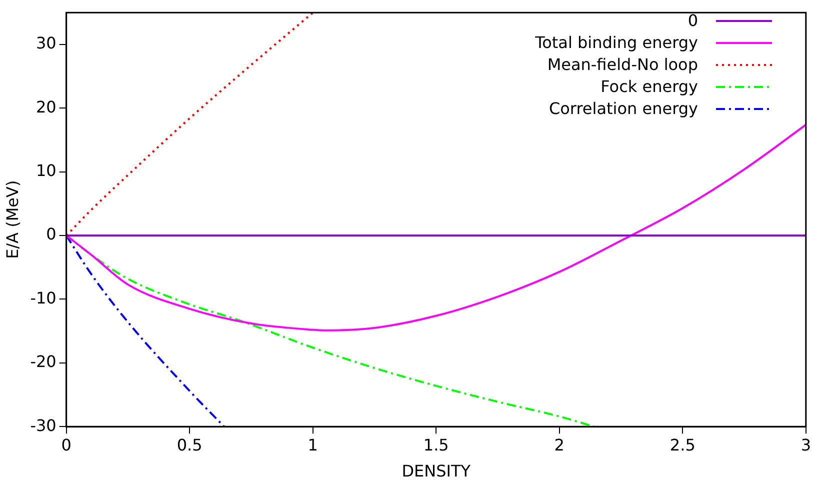 This screenshot has width=814, height=486. I want to click on legend-label: Total binding energy, so click(616, 43).